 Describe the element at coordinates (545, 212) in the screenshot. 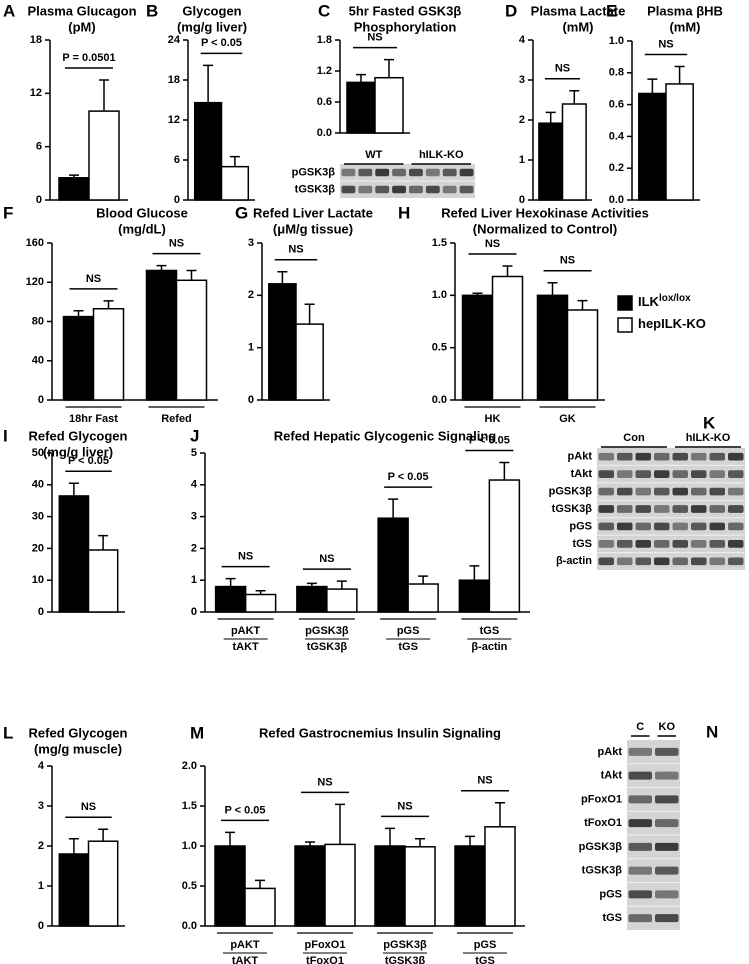

I see `chart-title: Refed Liver Hexokinase Activities` at that location.